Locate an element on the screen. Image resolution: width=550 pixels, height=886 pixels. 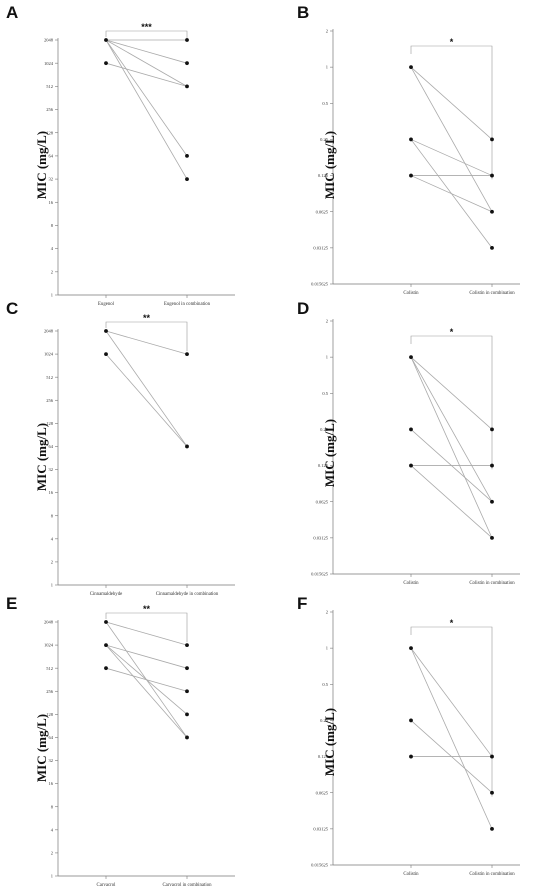
panel-b-ytick-label-7: 2 is located at coordinates (327, 31).